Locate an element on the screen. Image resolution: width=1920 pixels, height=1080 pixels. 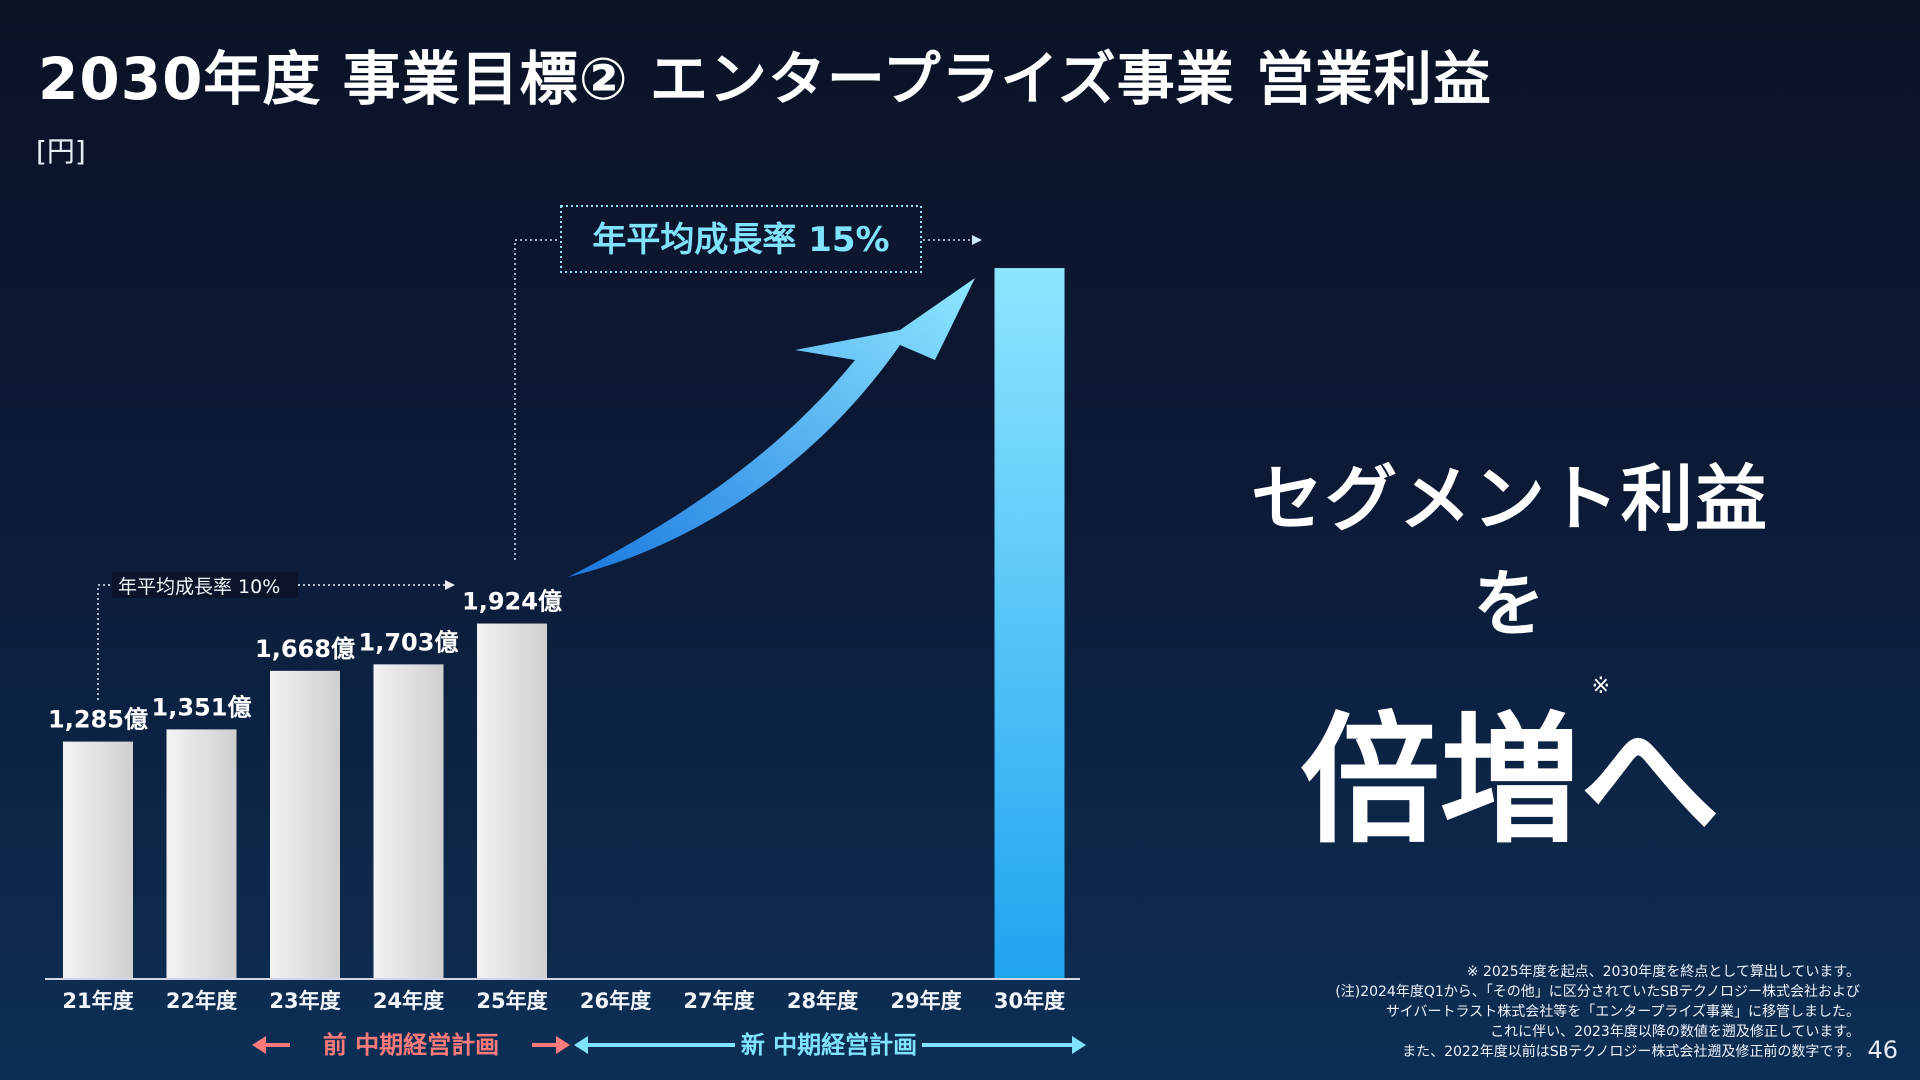
x-tick-label: 25年度 is located at coordinates (511, 1001).